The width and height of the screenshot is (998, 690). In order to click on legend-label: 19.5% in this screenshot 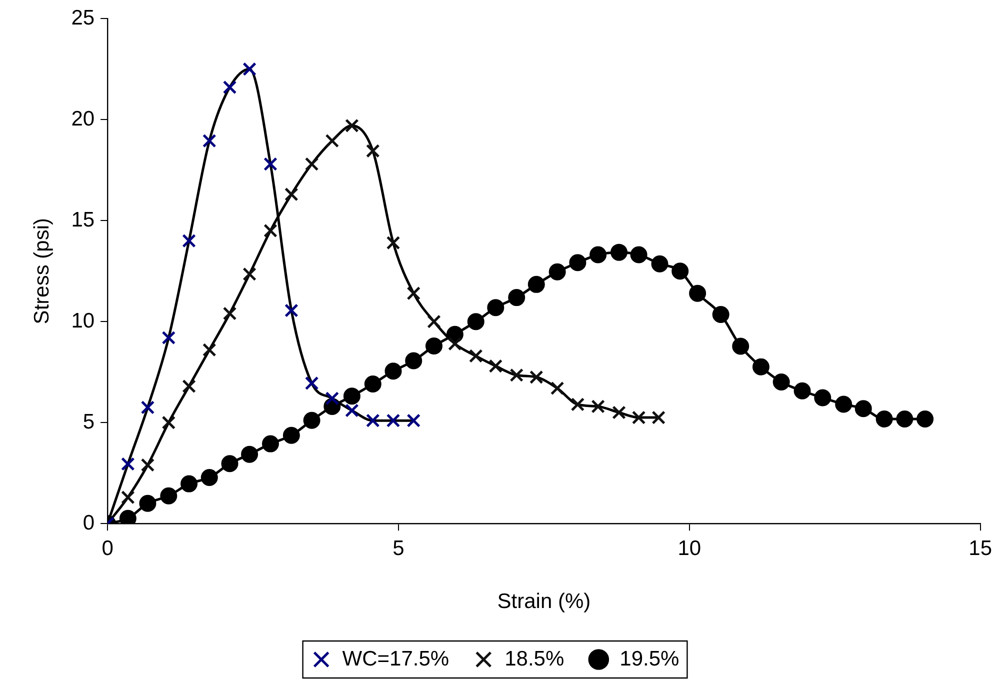, I will do `click(650, 658)`.